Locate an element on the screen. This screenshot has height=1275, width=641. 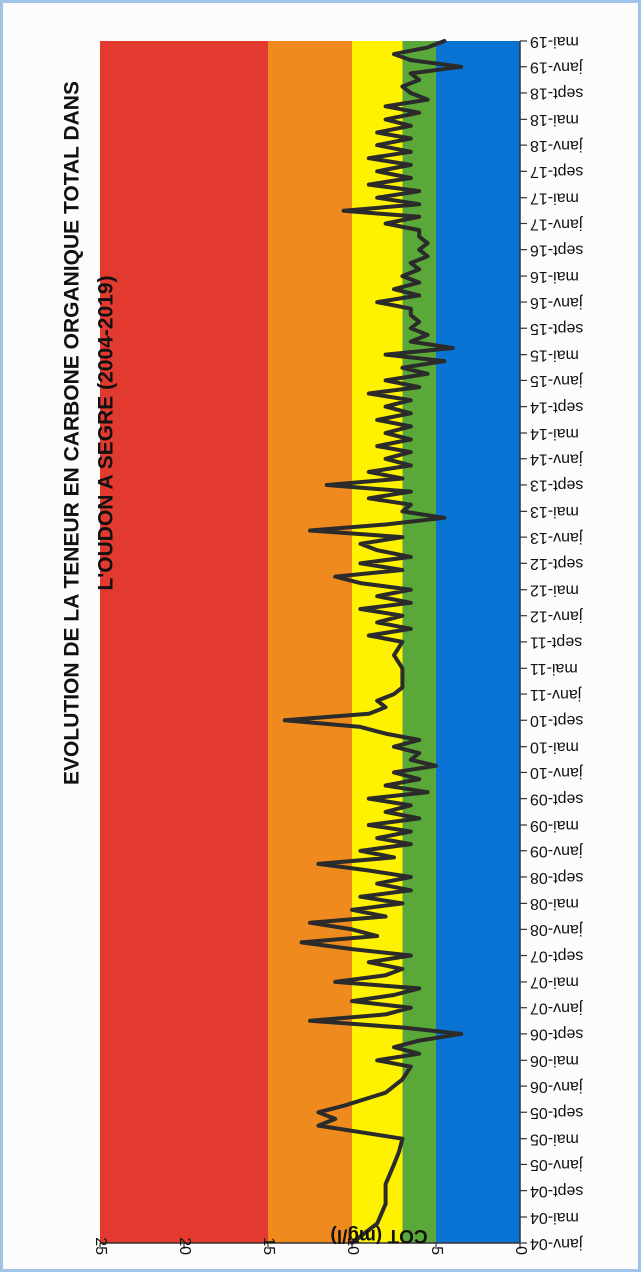
x-tick-label: mai-13 is located at coordinates (554, 511).